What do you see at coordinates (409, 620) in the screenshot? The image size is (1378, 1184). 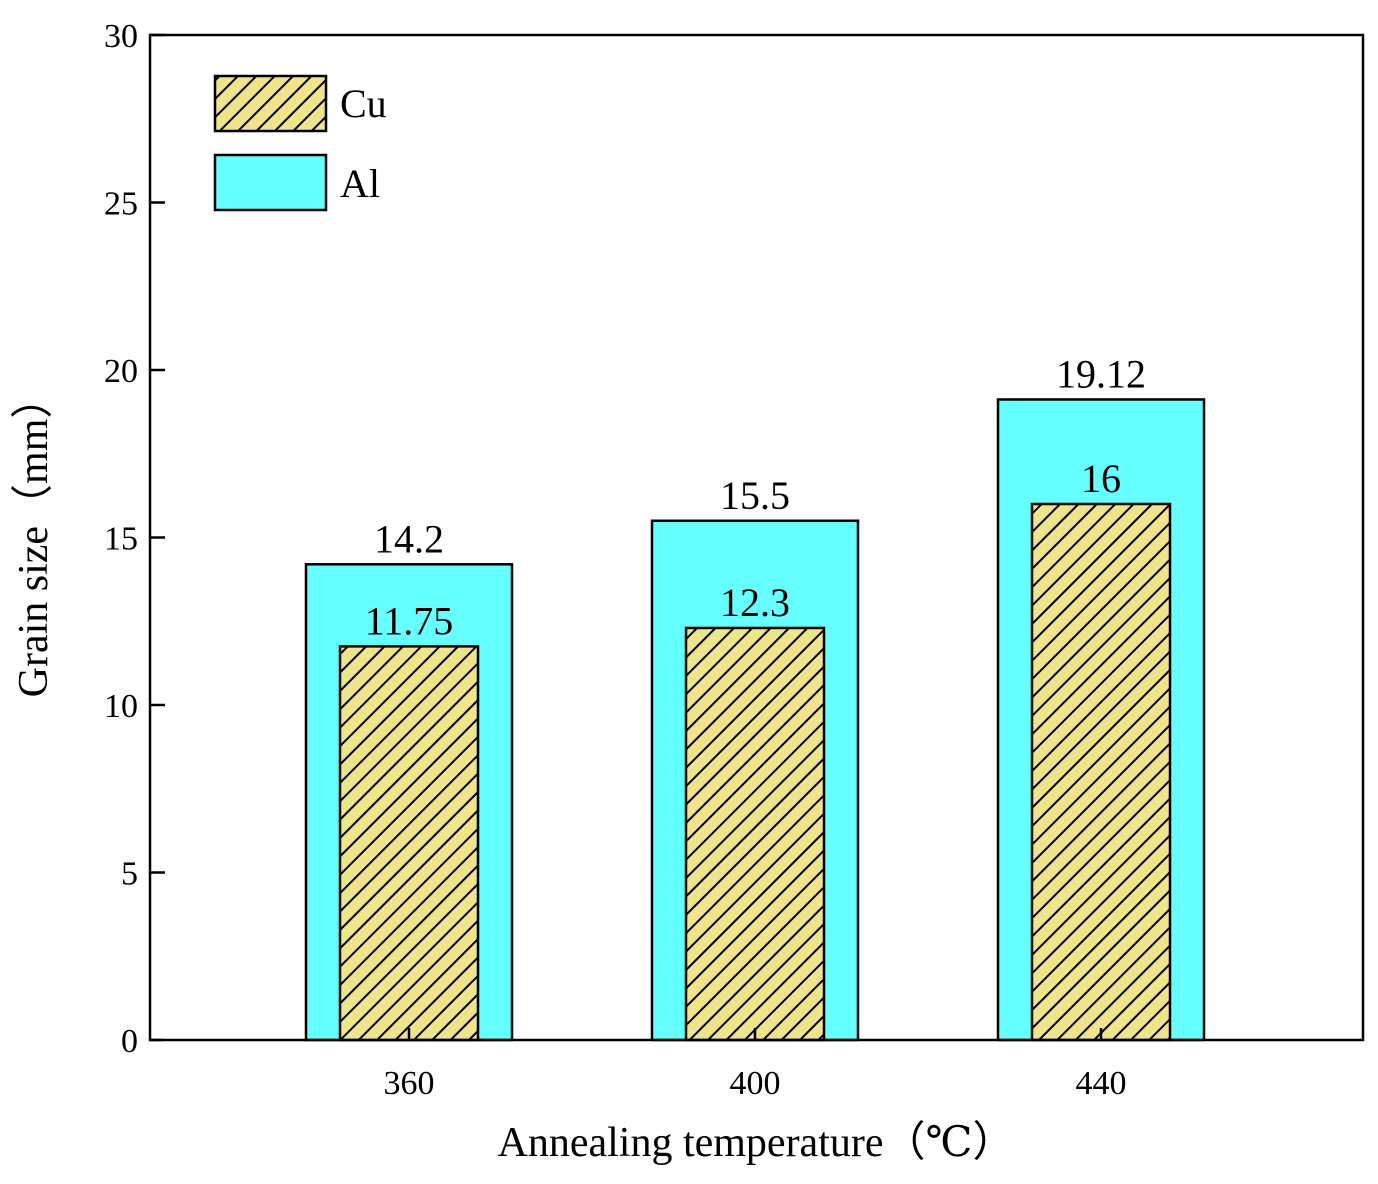 I see `data-label-cu-360: 11.75` at bounding box center [409, 620].